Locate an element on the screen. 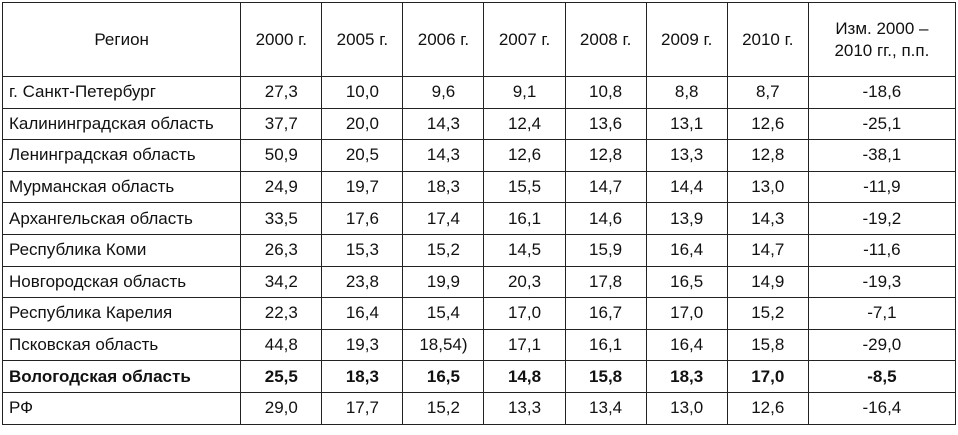  value-cell: 15,3 is located at coordinates (362, 250).